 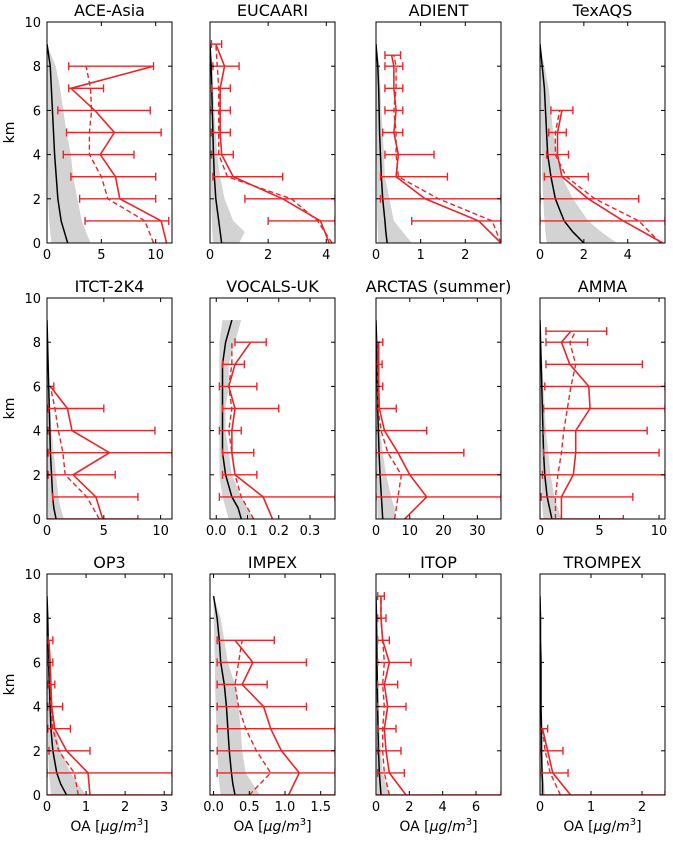 I want to click on panel-title: AMMA, so click(x=603, y=286).